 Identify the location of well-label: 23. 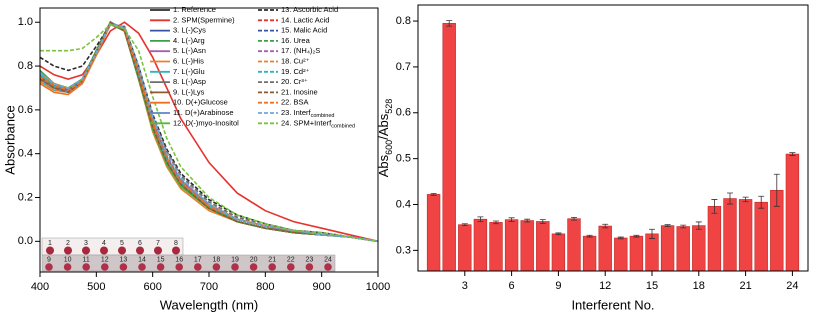
(310, 259).